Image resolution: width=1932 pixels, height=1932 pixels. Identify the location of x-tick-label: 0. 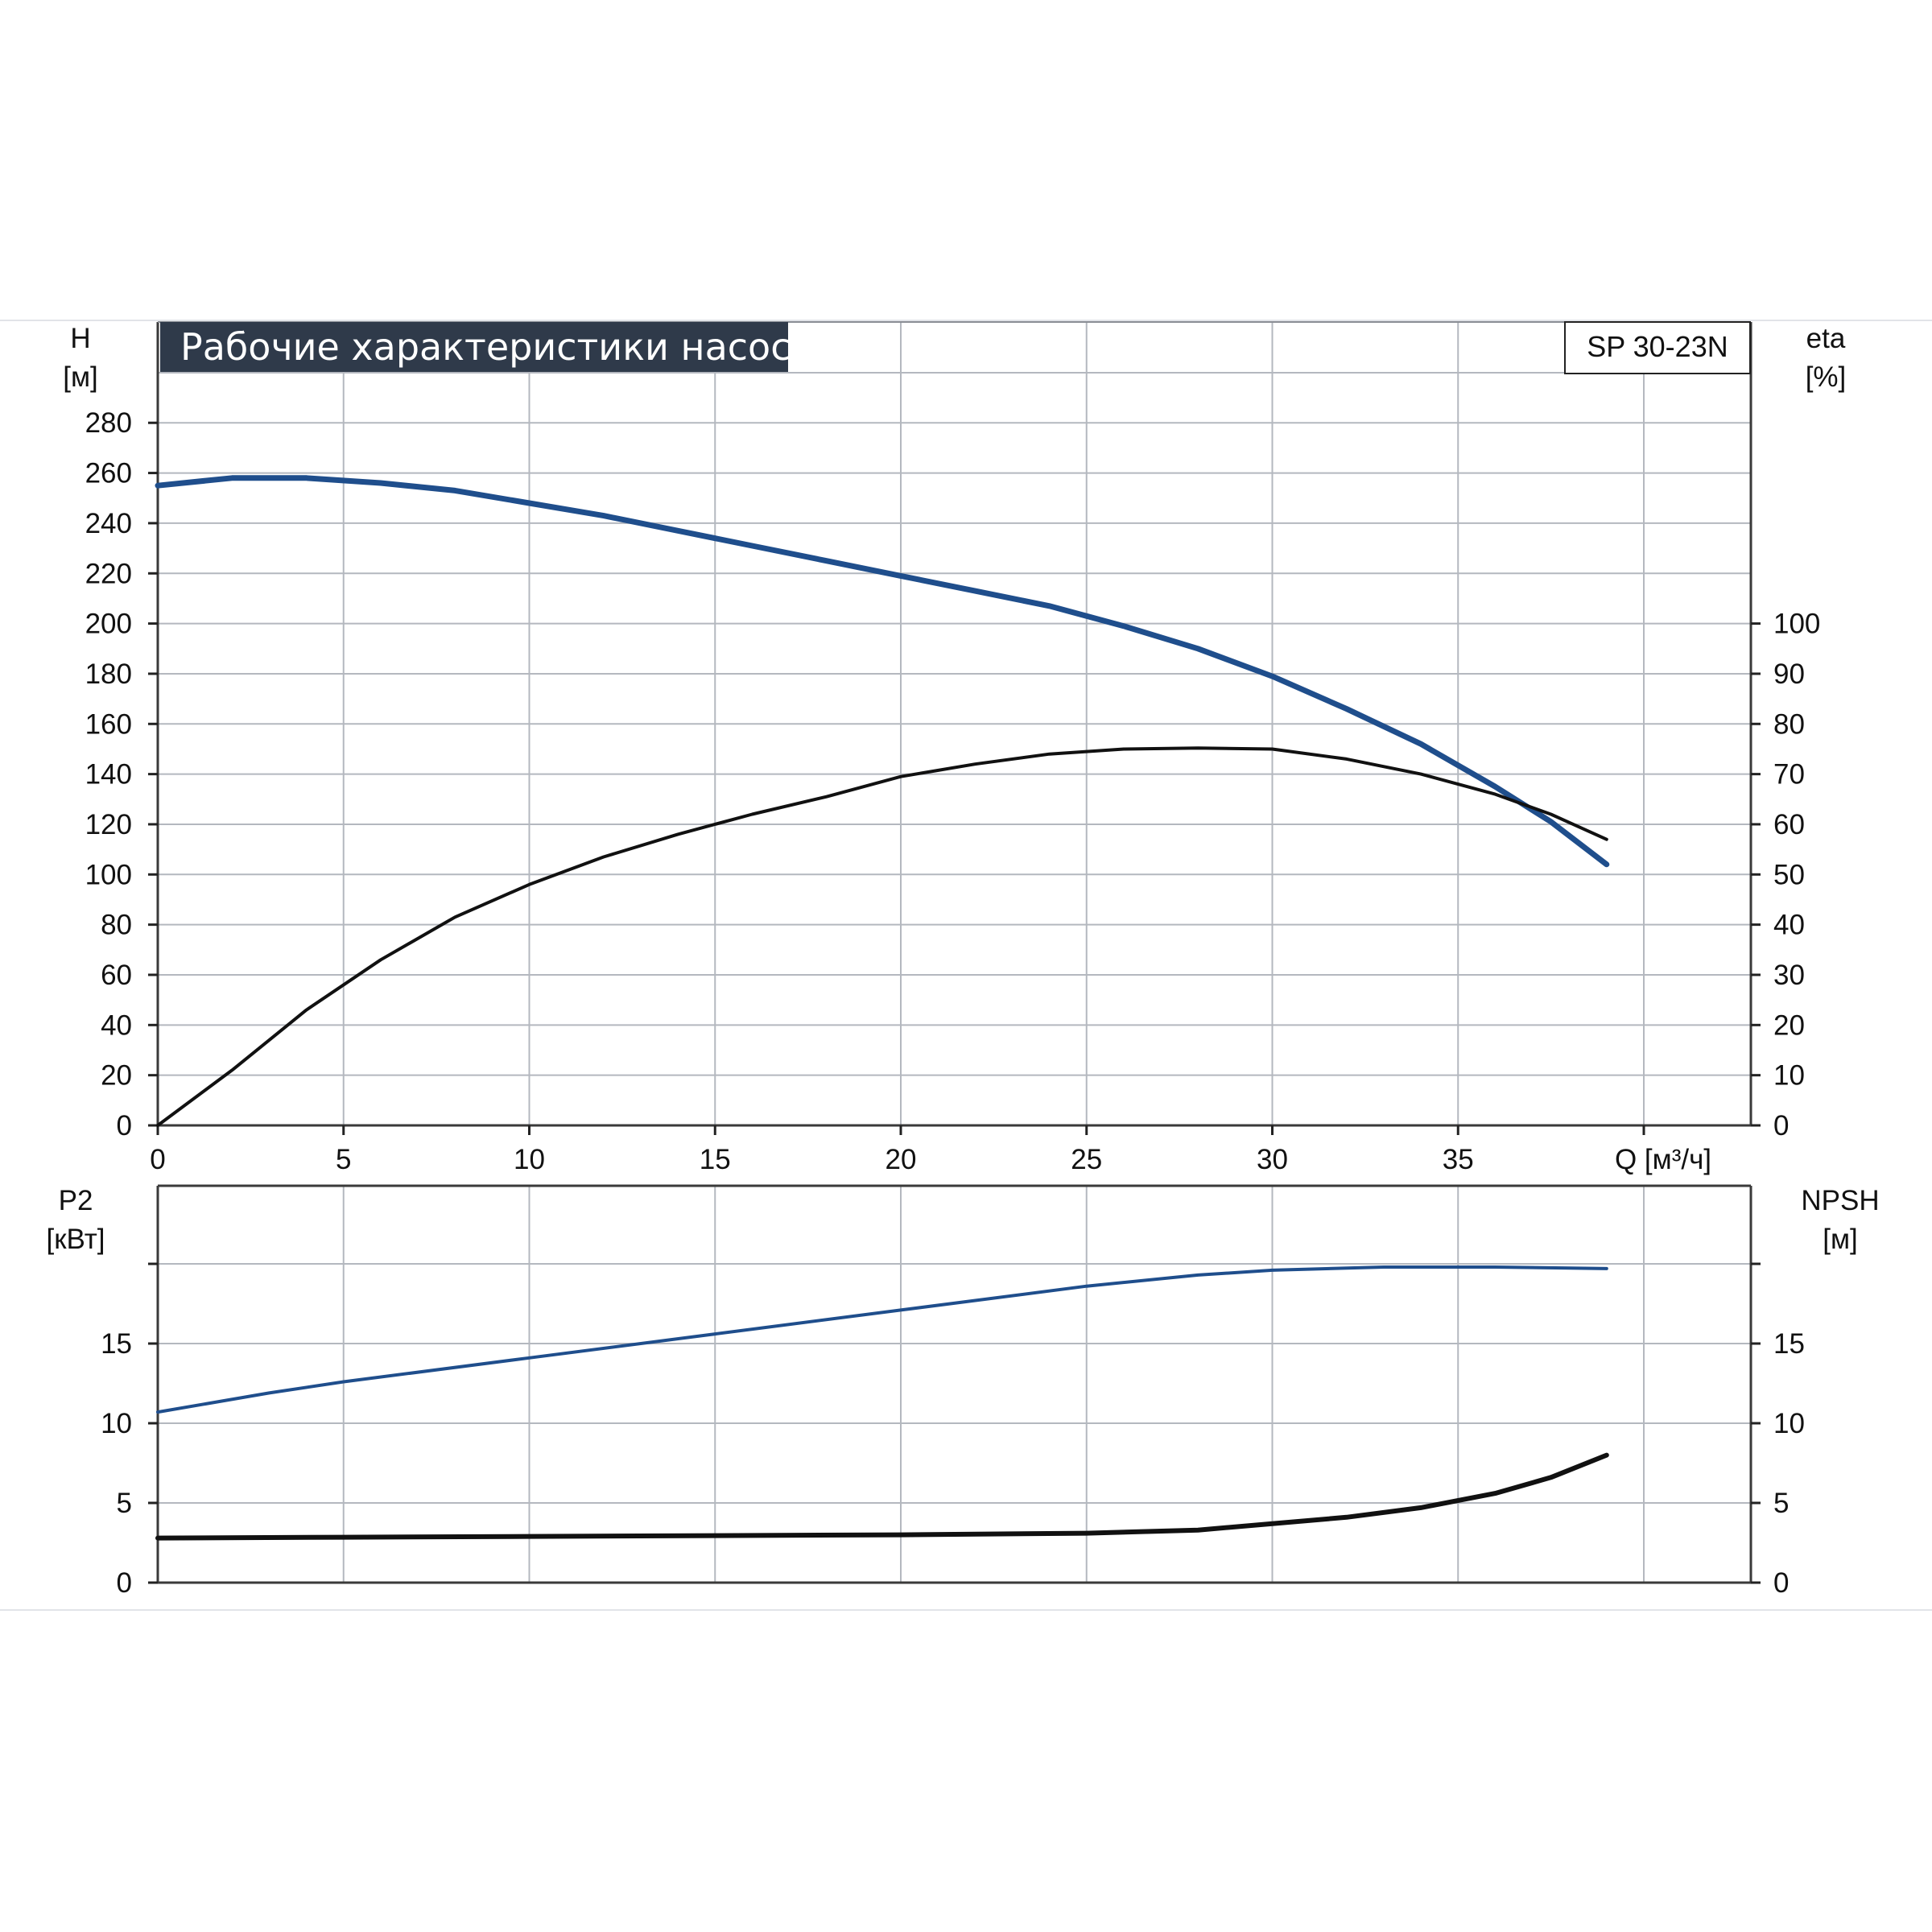
(157, 1159).